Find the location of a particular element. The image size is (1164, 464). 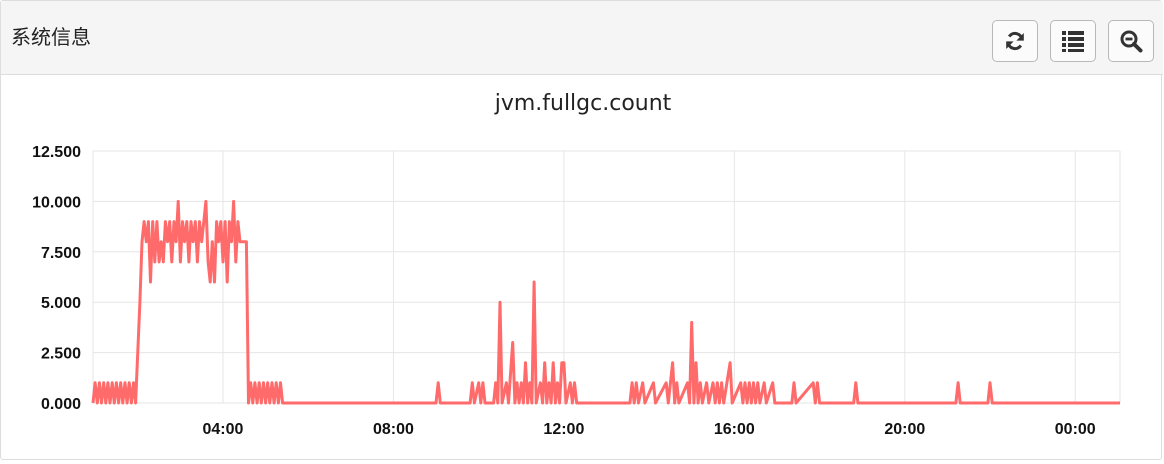

zoom-button is located at coordinates (1131, 41).